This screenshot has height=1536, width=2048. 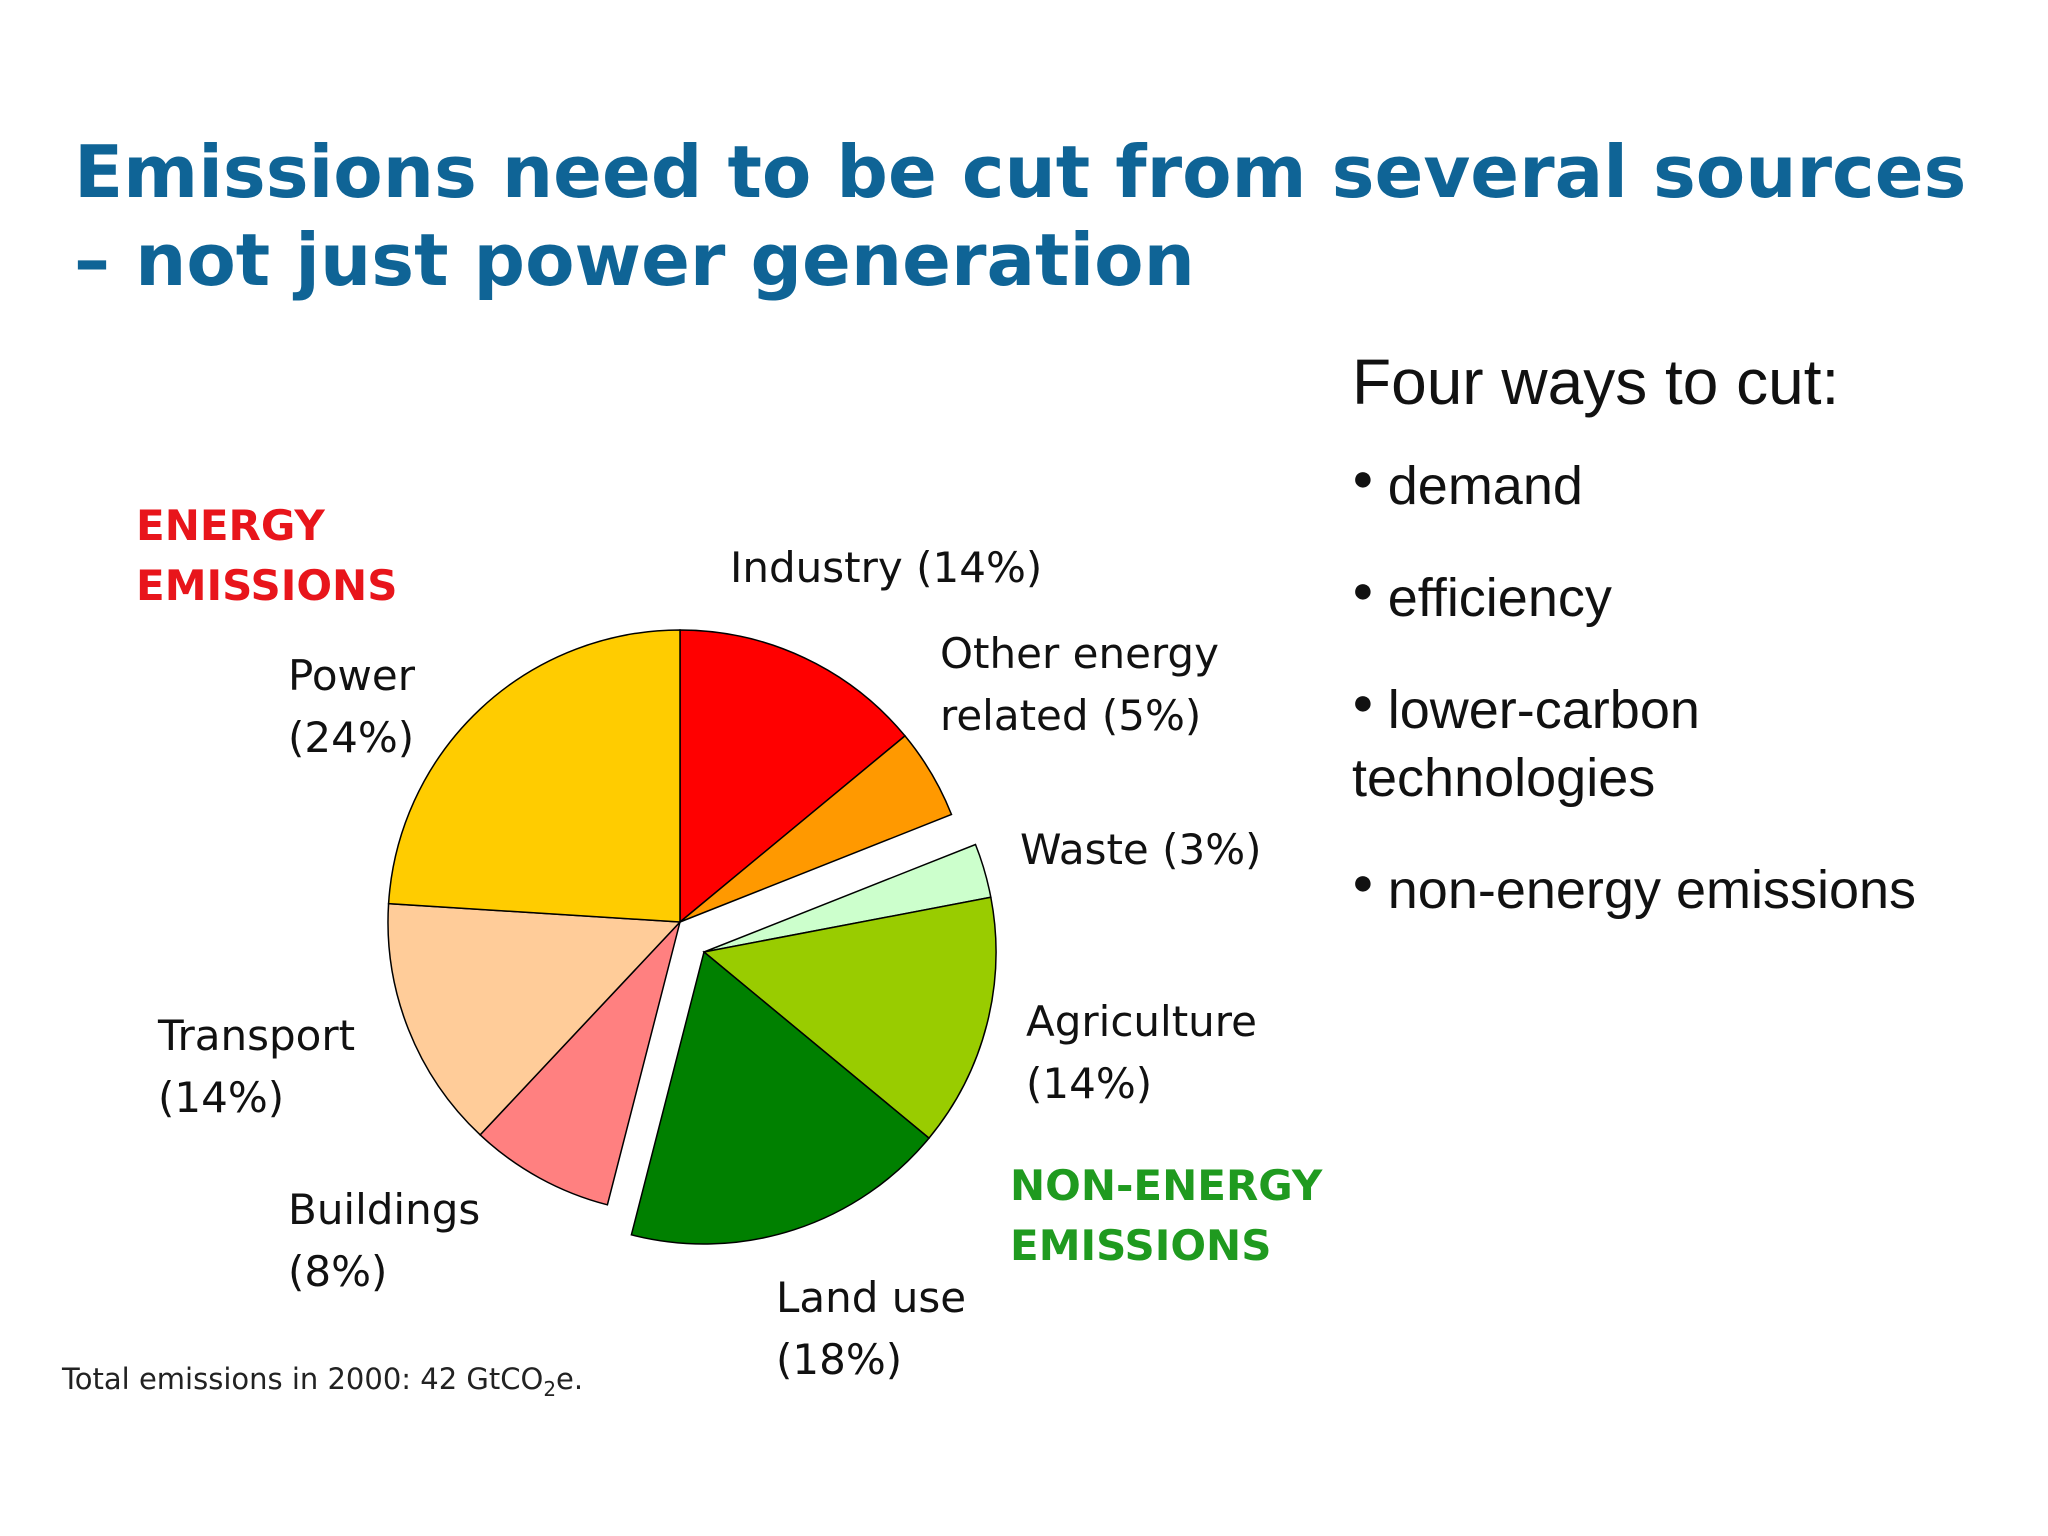 What do you see at coordinates (816, 828) in the screenshot?
I see `pie-slice-other-energy-related` at bounding box center [816, 828].